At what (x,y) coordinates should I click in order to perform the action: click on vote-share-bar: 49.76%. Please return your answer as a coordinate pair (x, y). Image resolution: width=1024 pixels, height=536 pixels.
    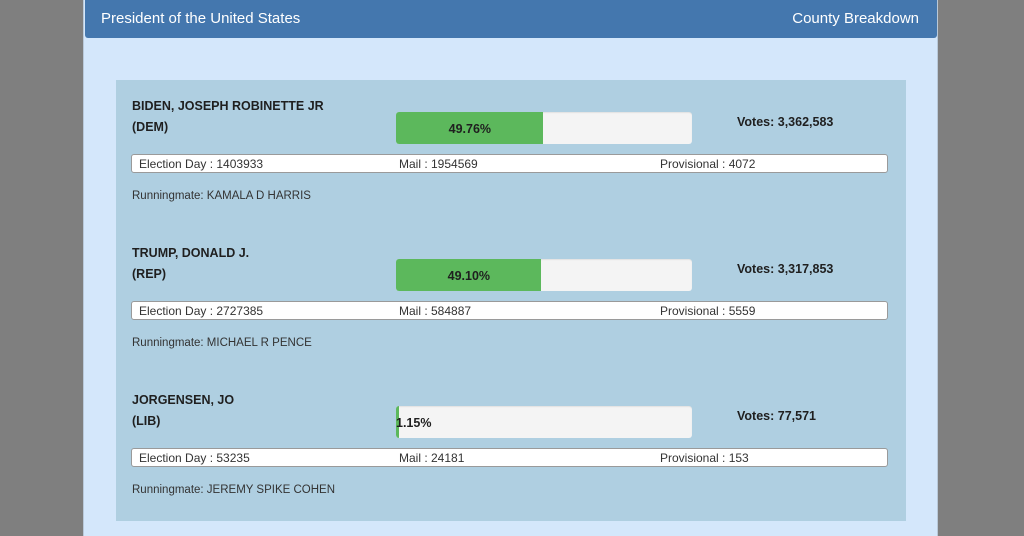
    Looking at the image, I should click on (544, 128).